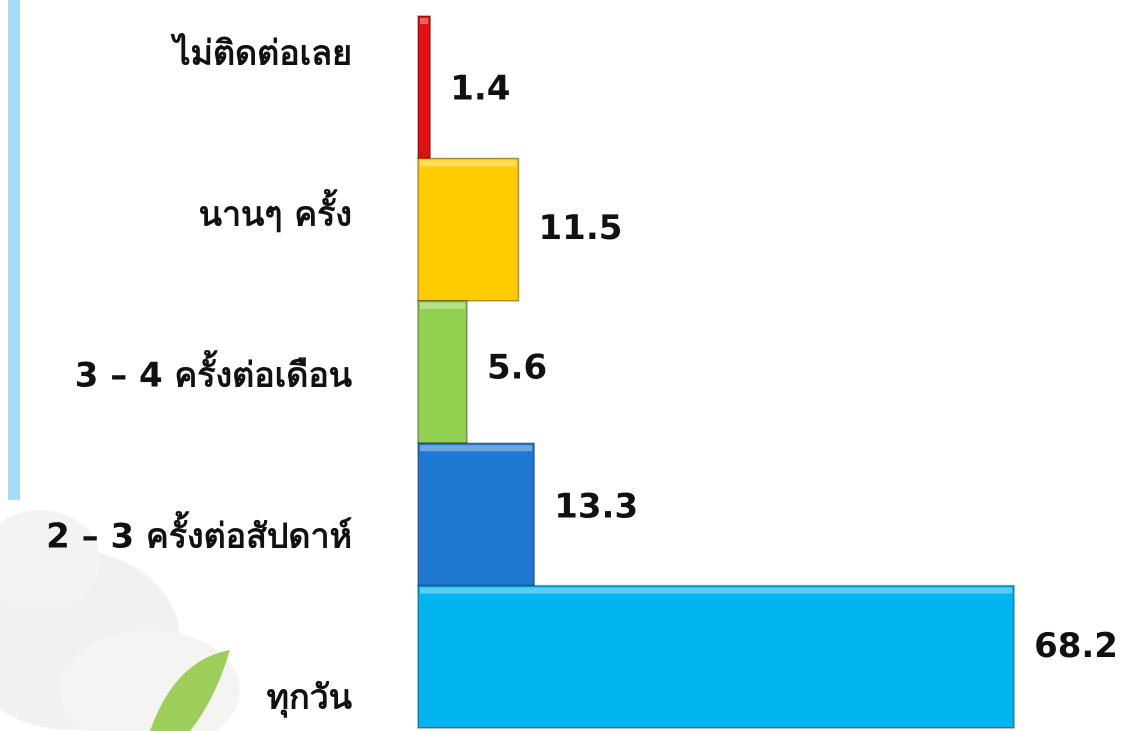 This screenshot has height=731, width=1132. I want to click on category-label: ทุกวัน, so click(309, 698).